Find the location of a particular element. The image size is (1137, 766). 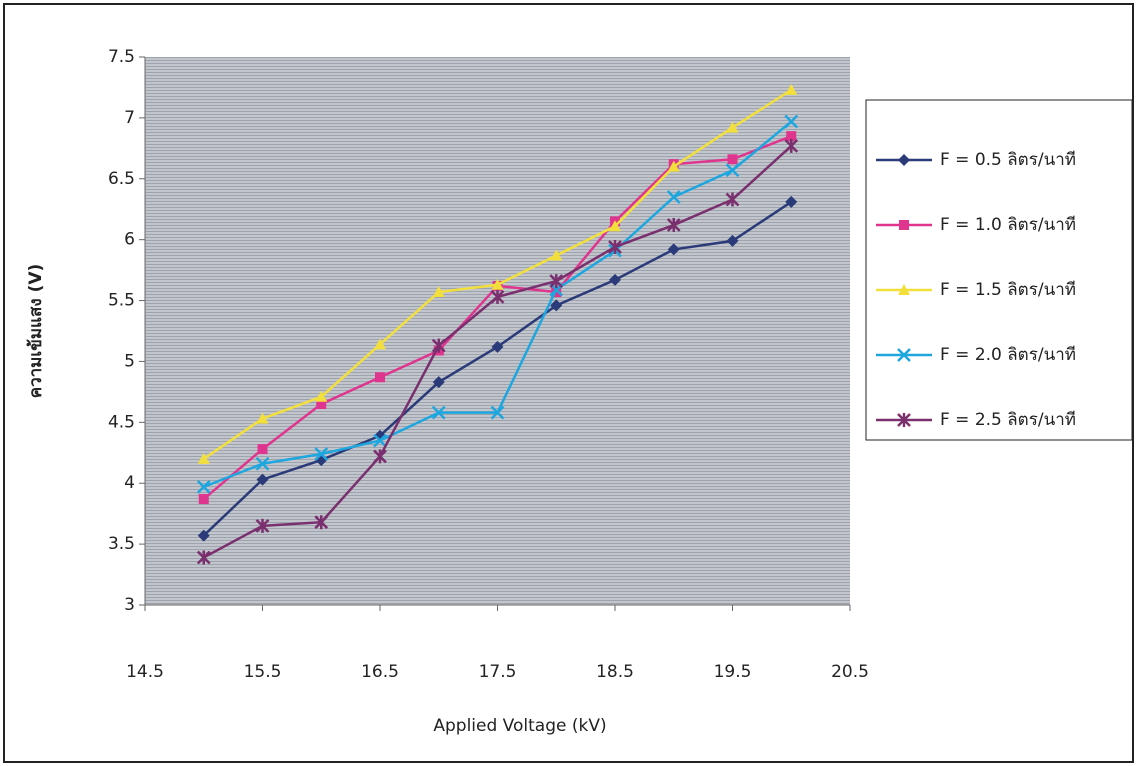

x-tick-label: 14.5 is located at coordinates (145, 672).